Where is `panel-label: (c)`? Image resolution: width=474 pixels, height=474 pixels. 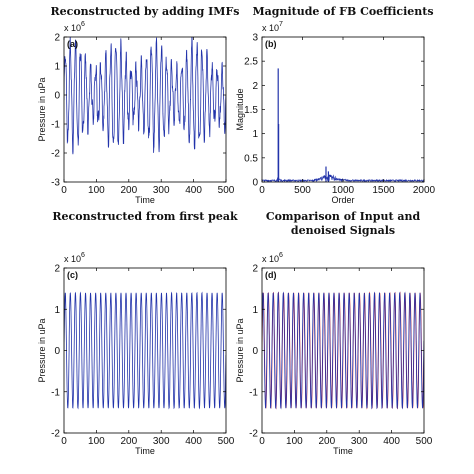 panel-label: (c) is located at coordinates (72, 275).